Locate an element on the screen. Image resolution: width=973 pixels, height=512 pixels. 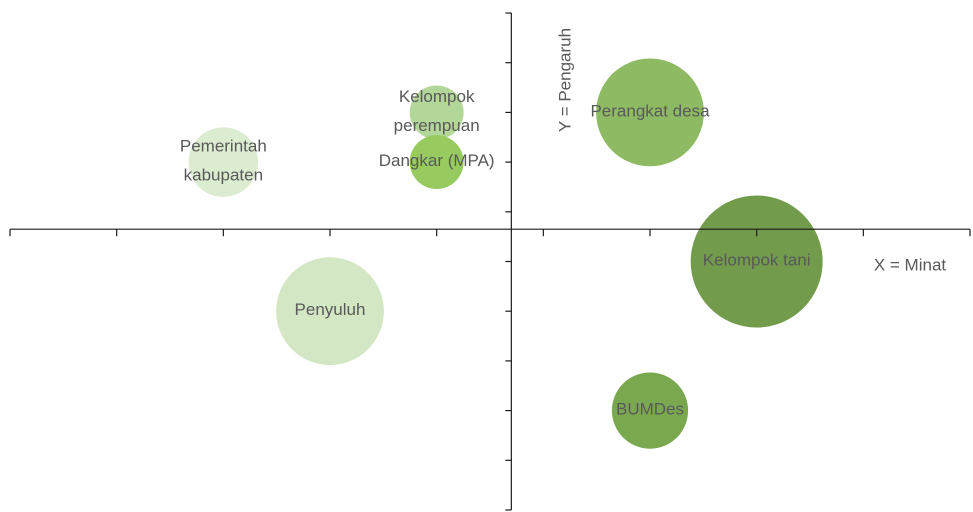
data-label: Perangkat desa is located at coordinates (650, 111).